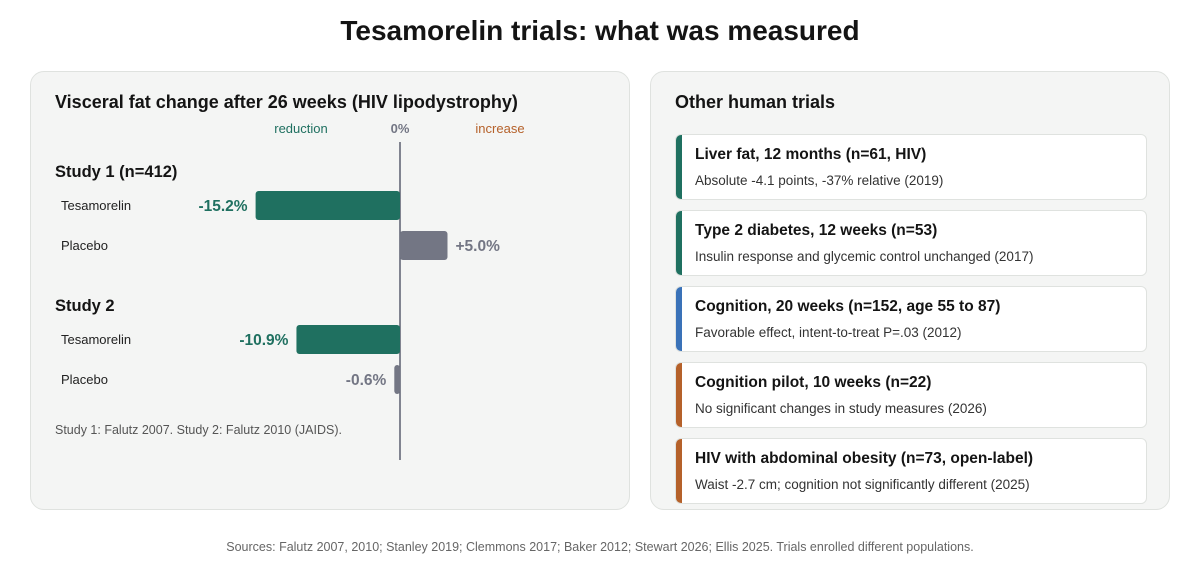 Image resolution: width=1200 pixels, height=574 pixels. Describe the element at coordinates (816, 230) in the screenshot. I see `card-title: Type 2 diabetes, 12 weeks (n=53)` at that location.